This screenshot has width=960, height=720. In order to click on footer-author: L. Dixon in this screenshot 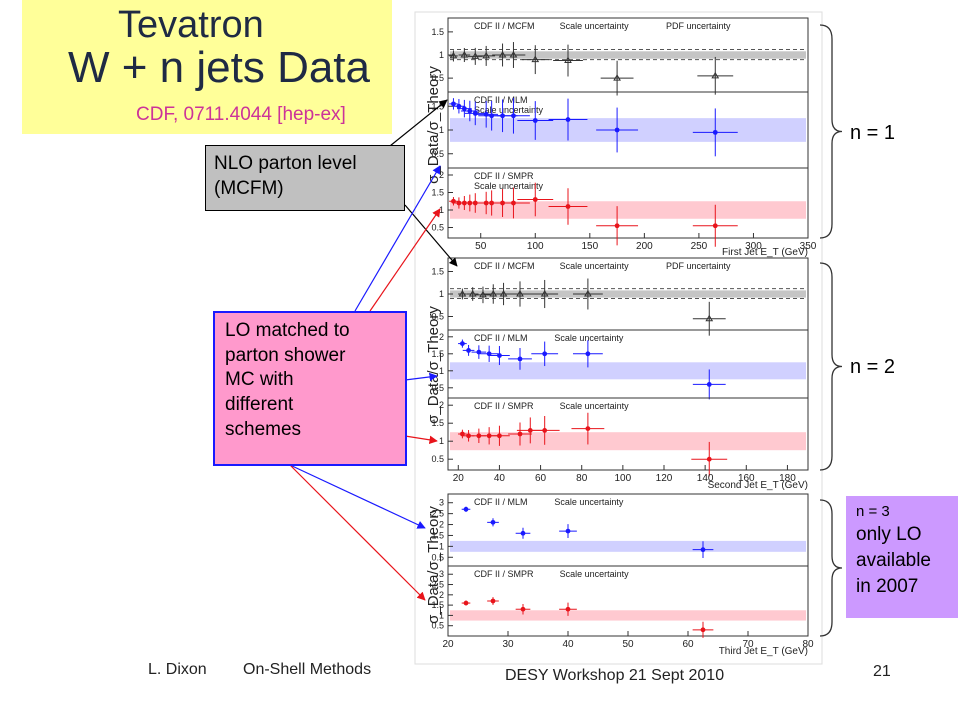, I will do `click(177, 669)`.